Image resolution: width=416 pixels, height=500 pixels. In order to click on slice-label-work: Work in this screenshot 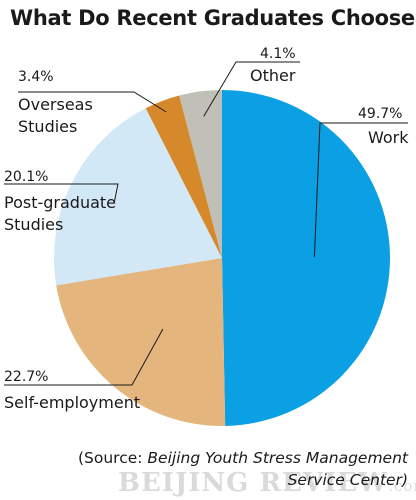, I will do `click(388, 137)`.